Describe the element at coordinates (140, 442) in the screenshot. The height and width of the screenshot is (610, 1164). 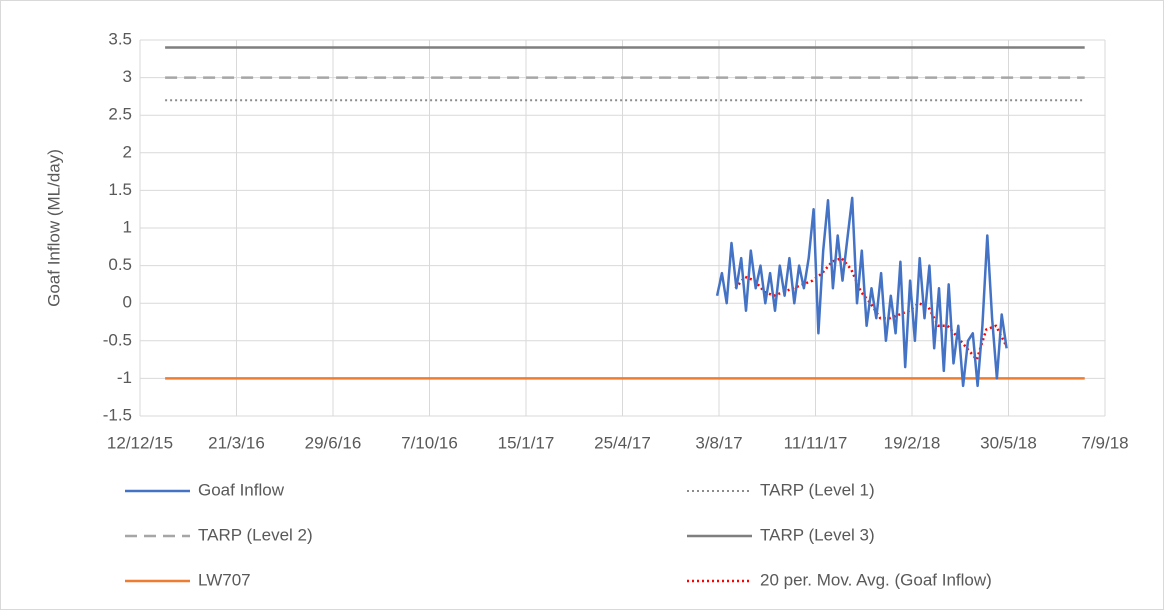
I see `x-tick-label: 12/12/15` at that location.